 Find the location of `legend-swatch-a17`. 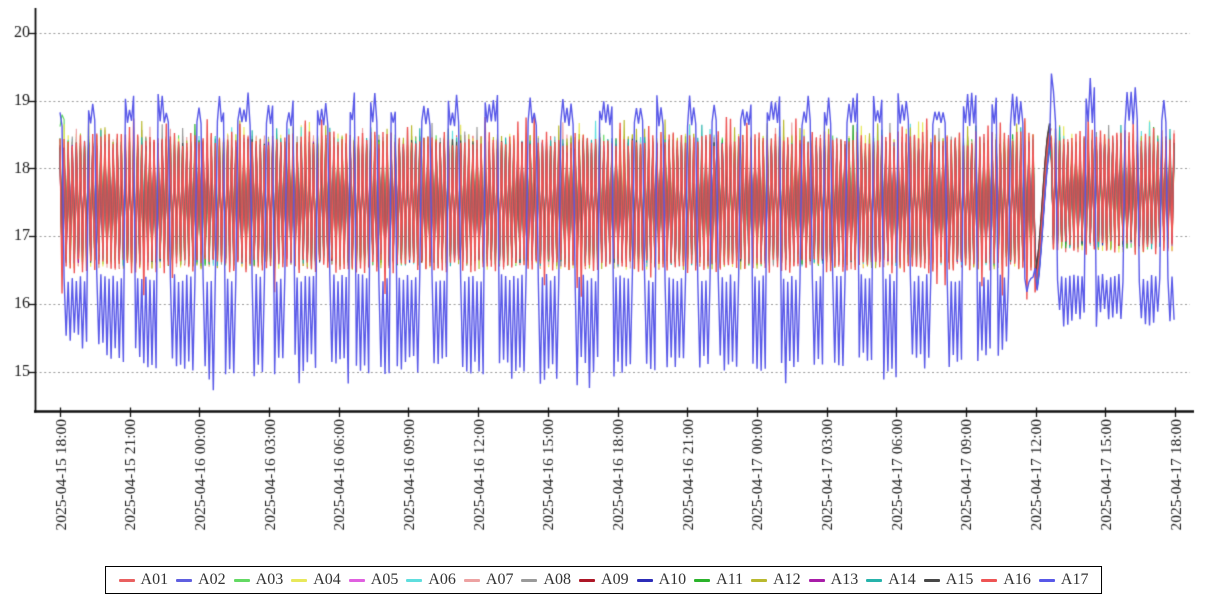

legend-swatch-a17 is located at coordinates (1046, 580).